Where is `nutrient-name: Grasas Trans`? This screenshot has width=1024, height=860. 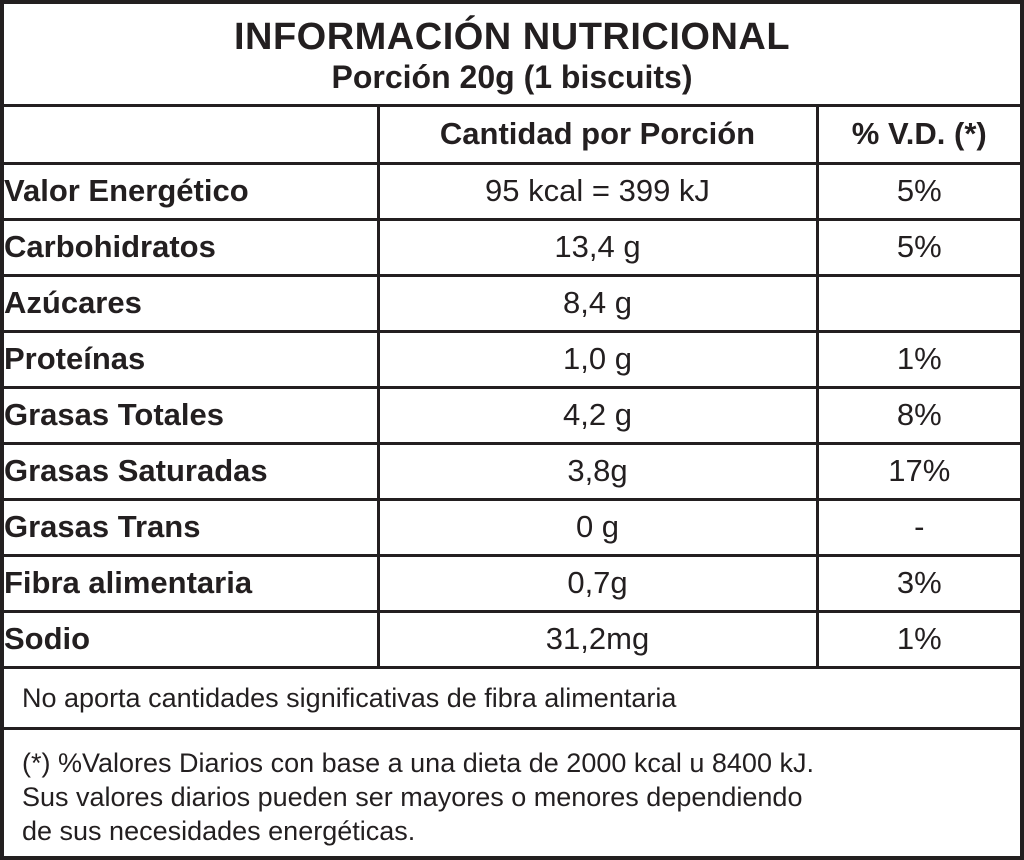
nutrient-name: Grasas Trans is located at coordinates (192, 527).